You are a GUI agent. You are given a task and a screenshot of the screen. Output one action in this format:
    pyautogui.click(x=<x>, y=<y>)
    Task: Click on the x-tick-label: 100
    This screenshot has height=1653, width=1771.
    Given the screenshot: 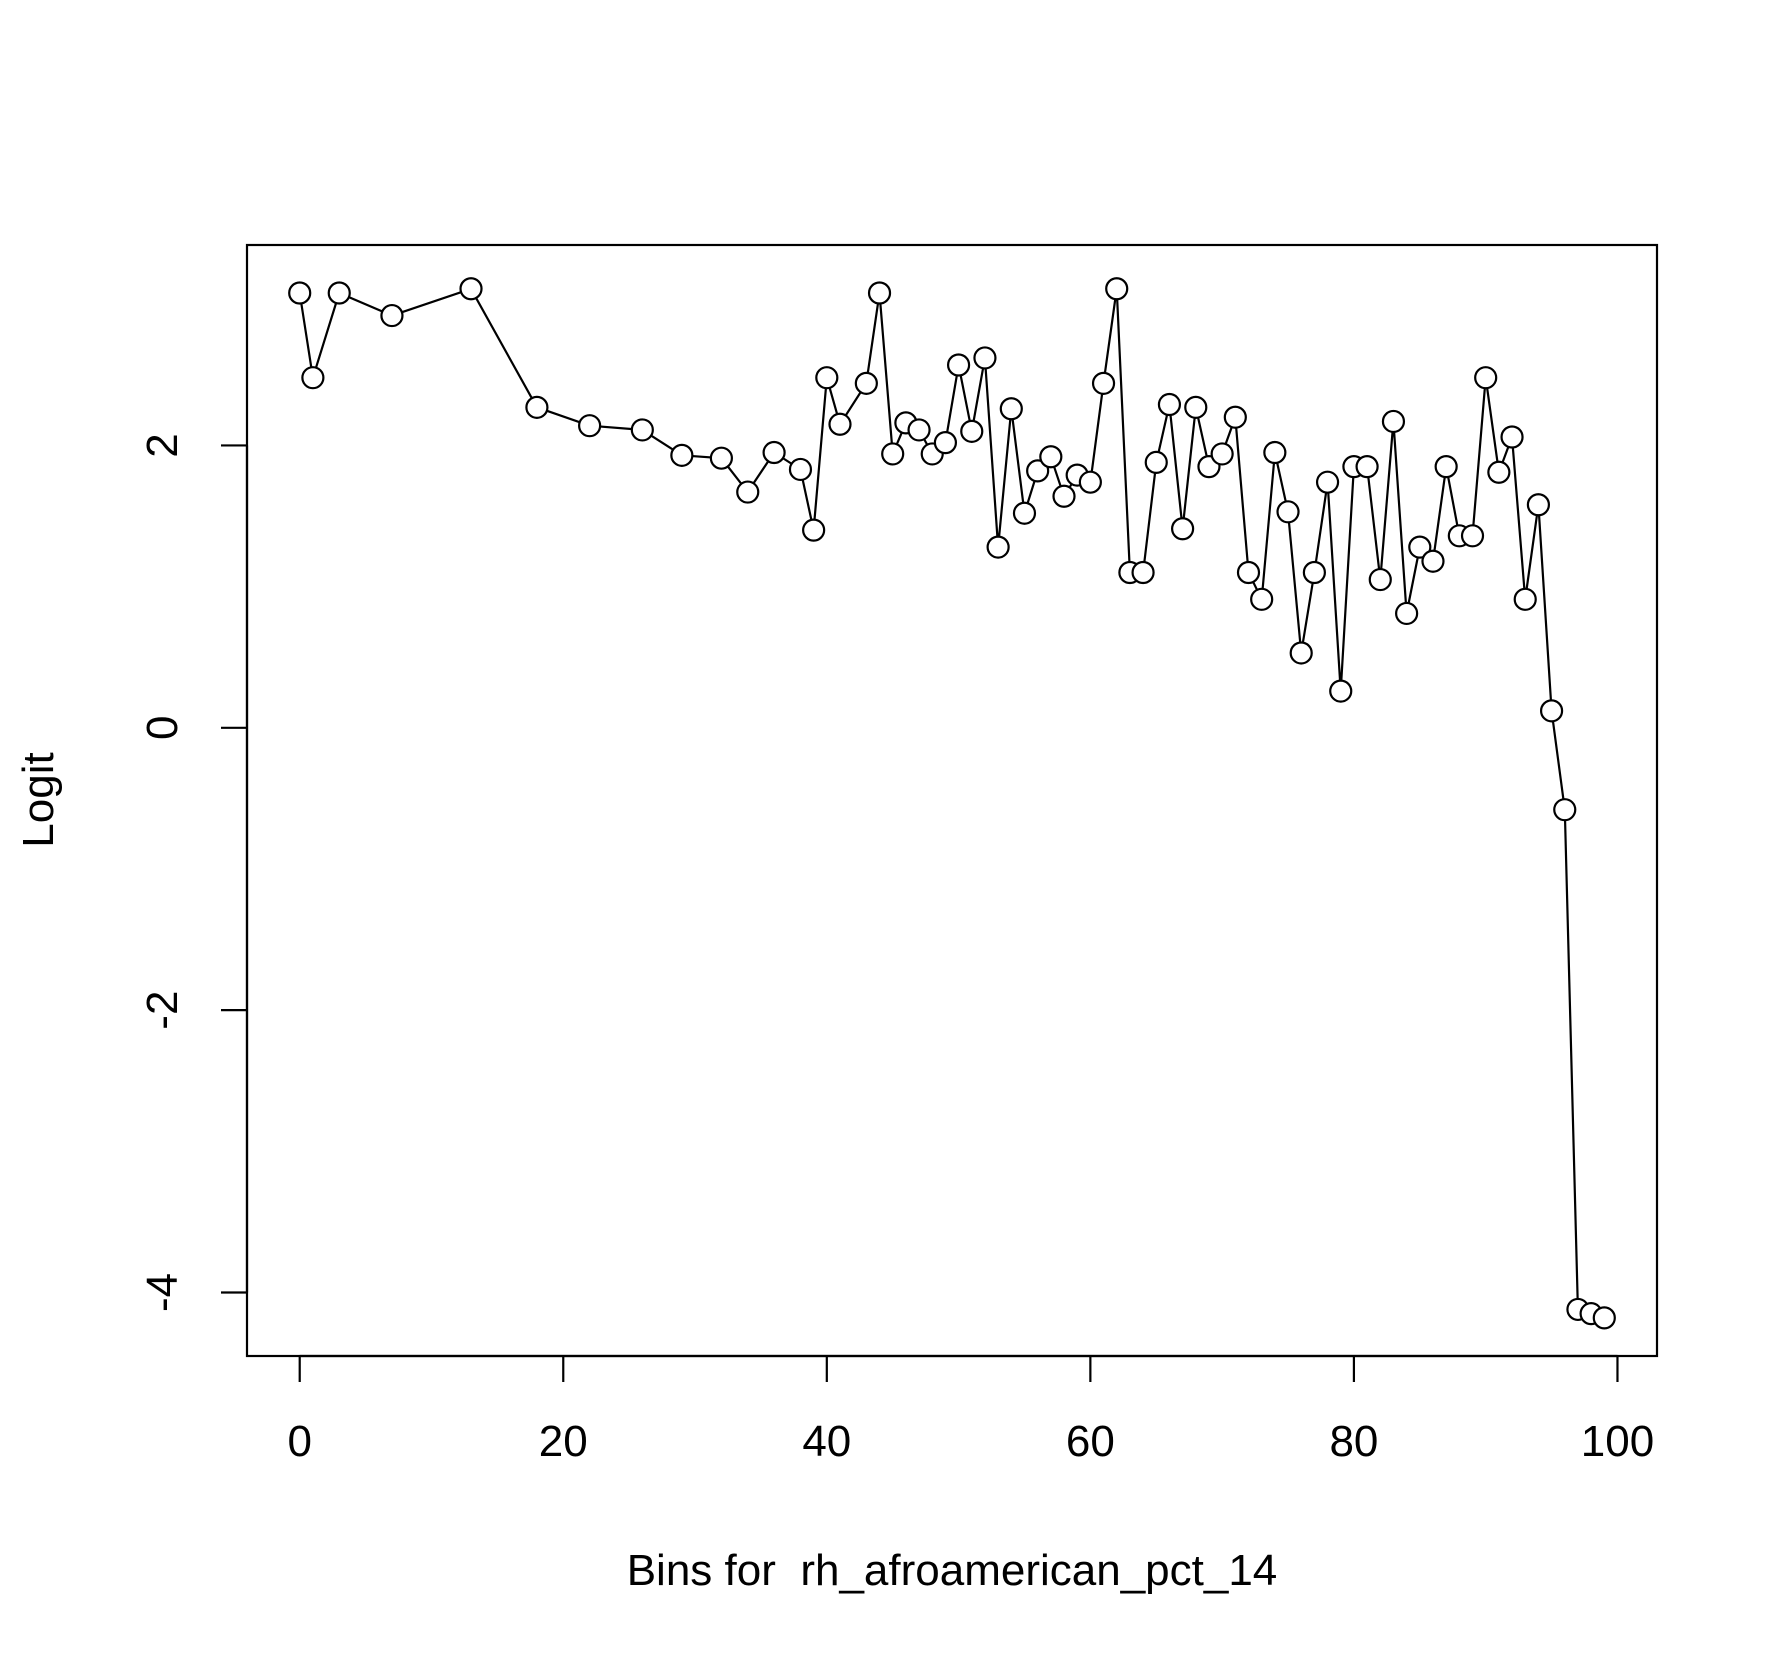 What is the action you would take?
    pyautogui.click(x=1617, y=1441)
    